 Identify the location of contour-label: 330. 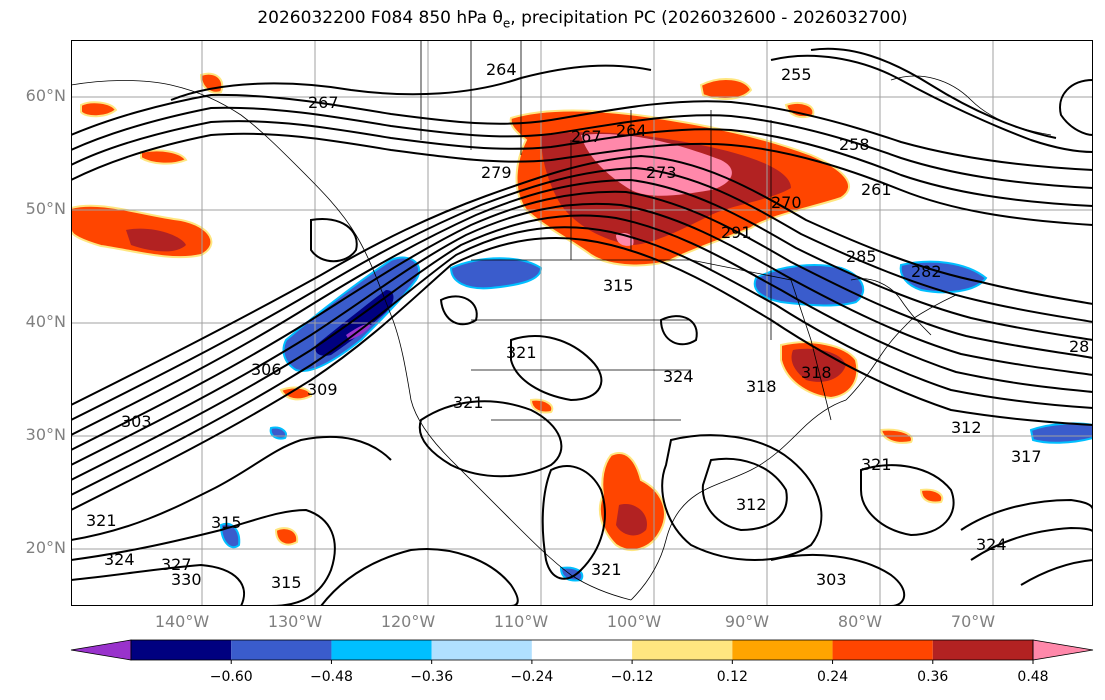
(186, 579).